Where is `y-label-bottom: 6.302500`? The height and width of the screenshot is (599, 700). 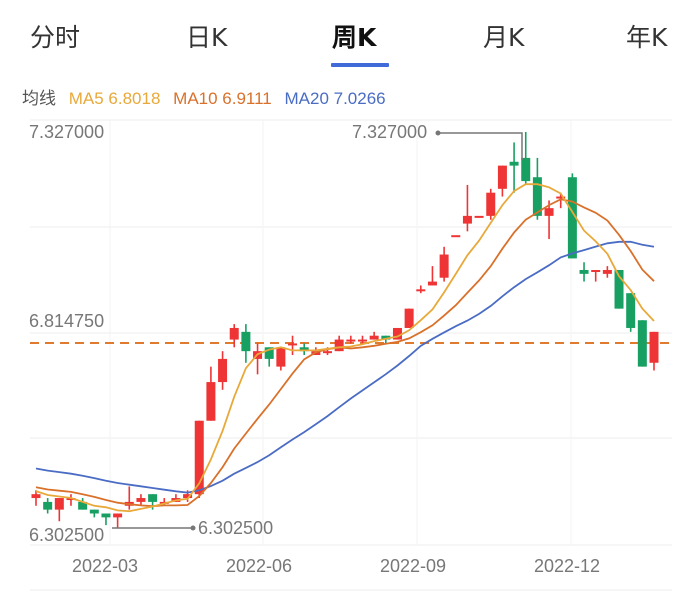
y-label-bottom: 6.302500 is located at coordinates (67, 535).